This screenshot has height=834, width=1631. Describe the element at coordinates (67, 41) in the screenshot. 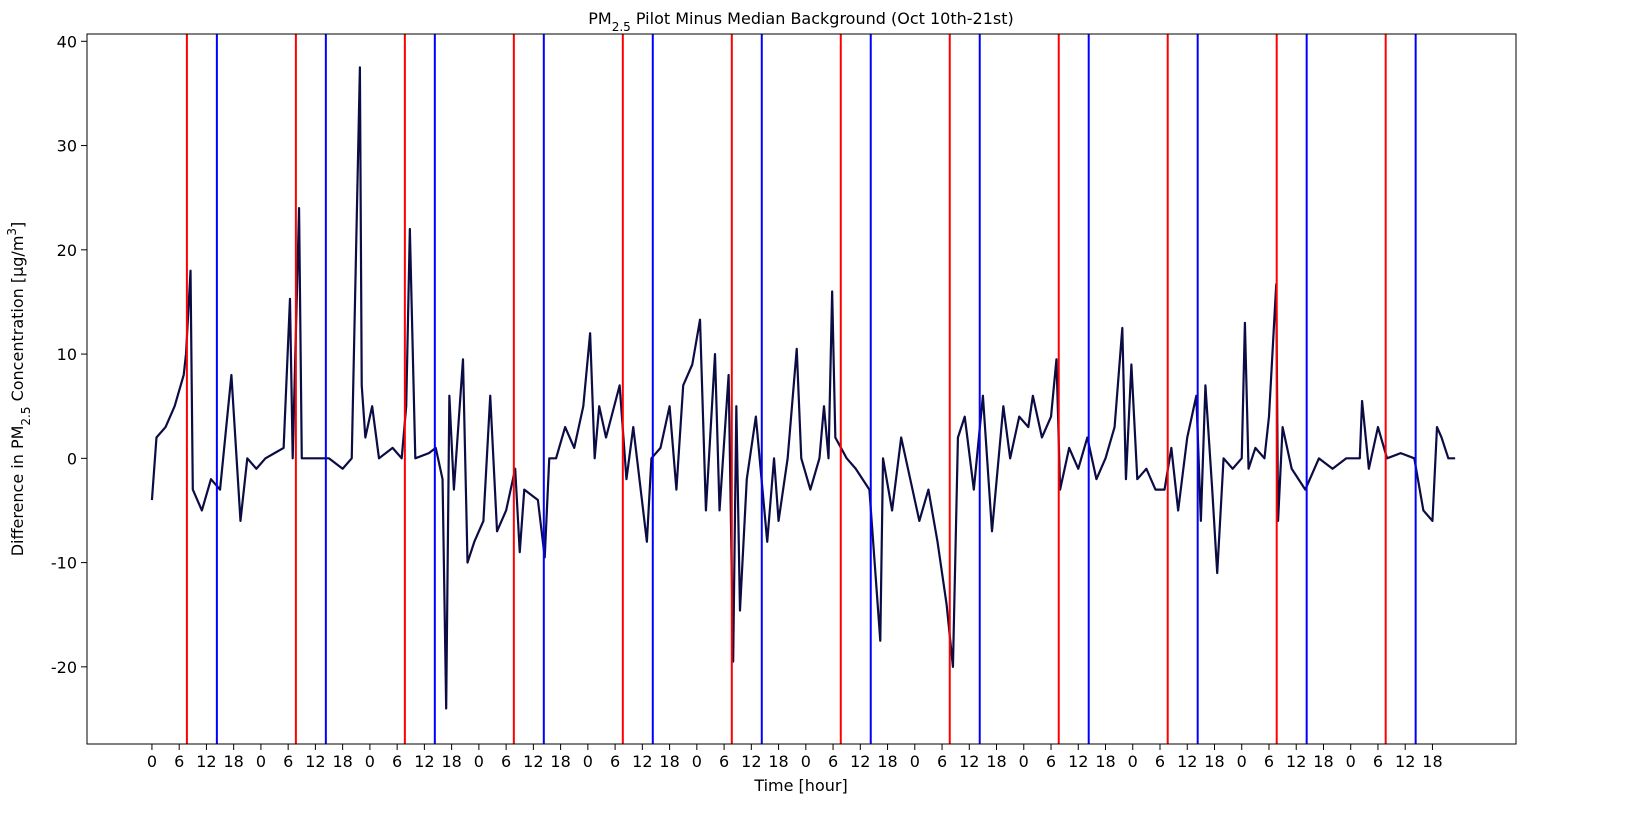

I see `y-tick-label: 40` at that location.